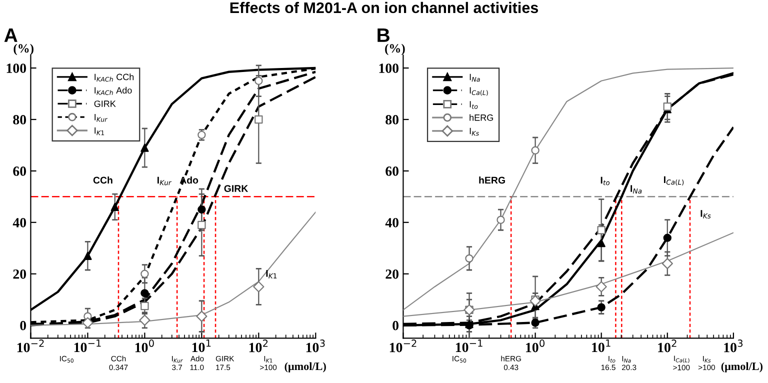 This screenshot has width=768, height=383. What do you see at coordinates (492, 180) in the screenshot?
I see `annotation: hERG` at bounding box center [492, 180].